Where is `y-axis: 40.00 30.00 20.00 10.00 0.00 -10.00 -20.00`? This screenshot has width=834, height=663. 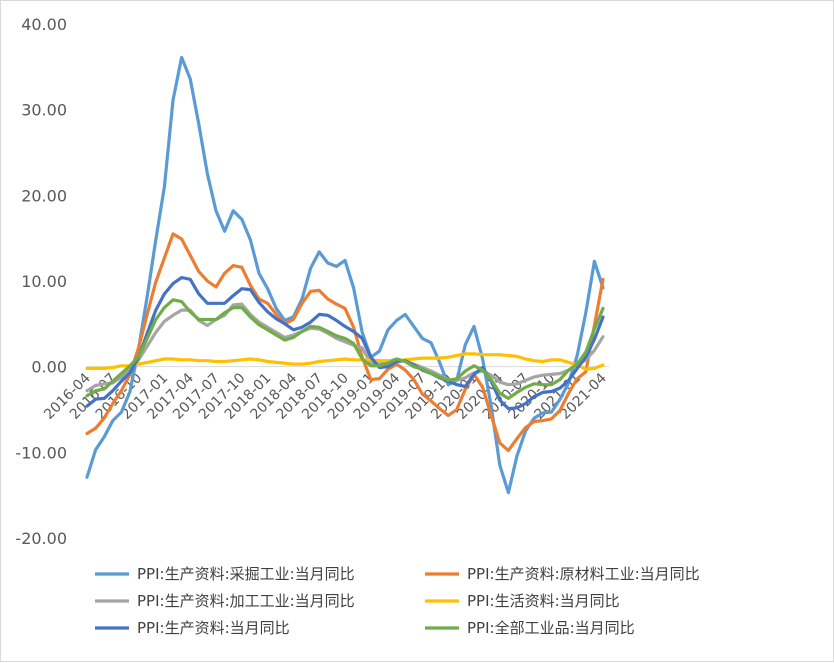
y-axis: 40.00 30.00 20.00 10.00 0.00 -10.00 -20.00 is located at coordinates (41, 281).